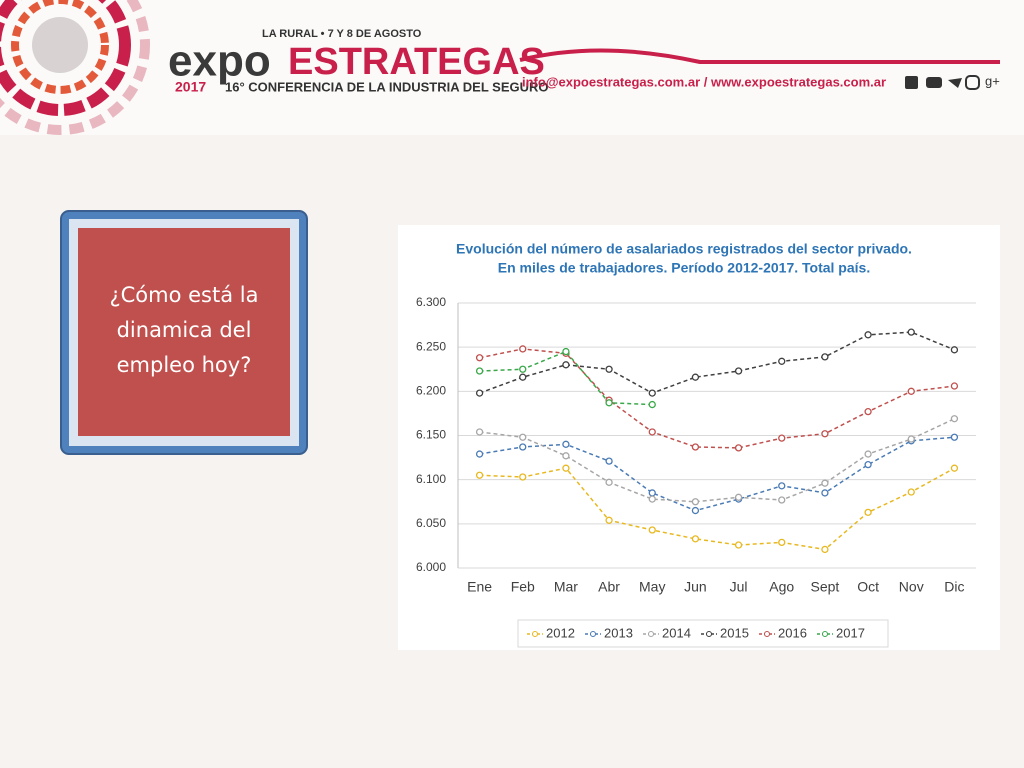 This screenshot has height=768, width=1024. I want to click on x-tick-label: Feb, so click(523, 587).